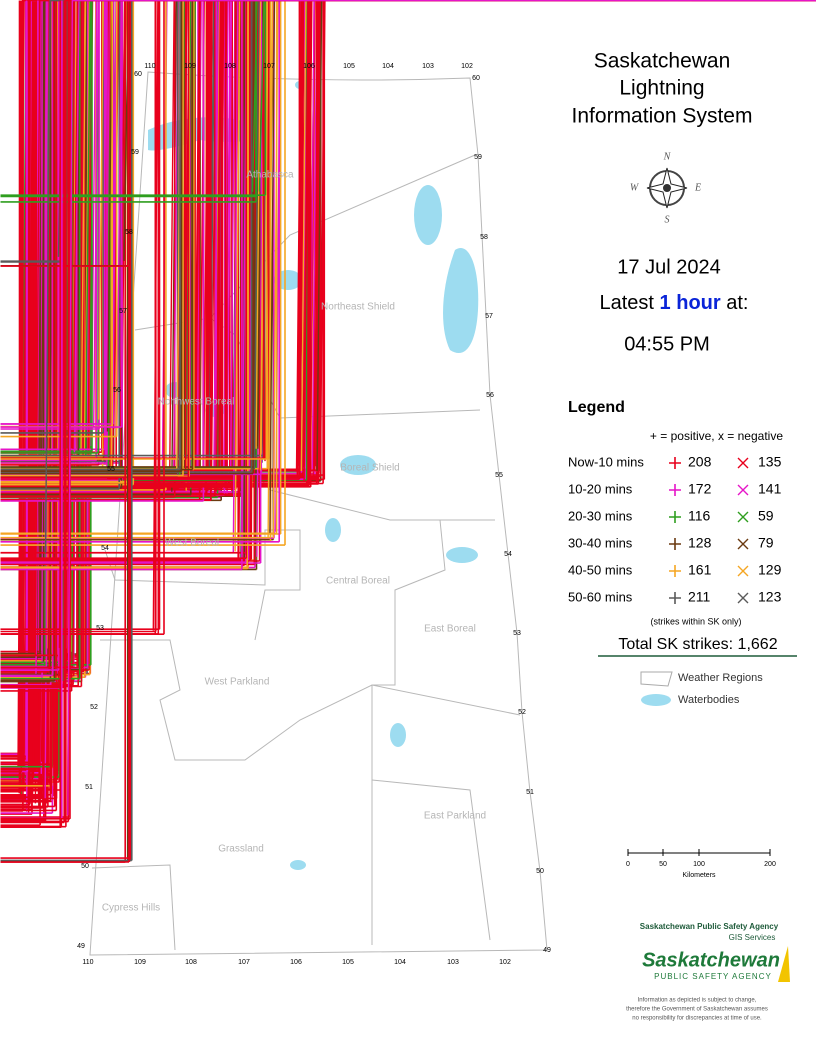 The image size is (816, 1061). Describe the element at coordinates (690, 303) in the screenshot. I see `latest-highlight: 1 hour` at that location.